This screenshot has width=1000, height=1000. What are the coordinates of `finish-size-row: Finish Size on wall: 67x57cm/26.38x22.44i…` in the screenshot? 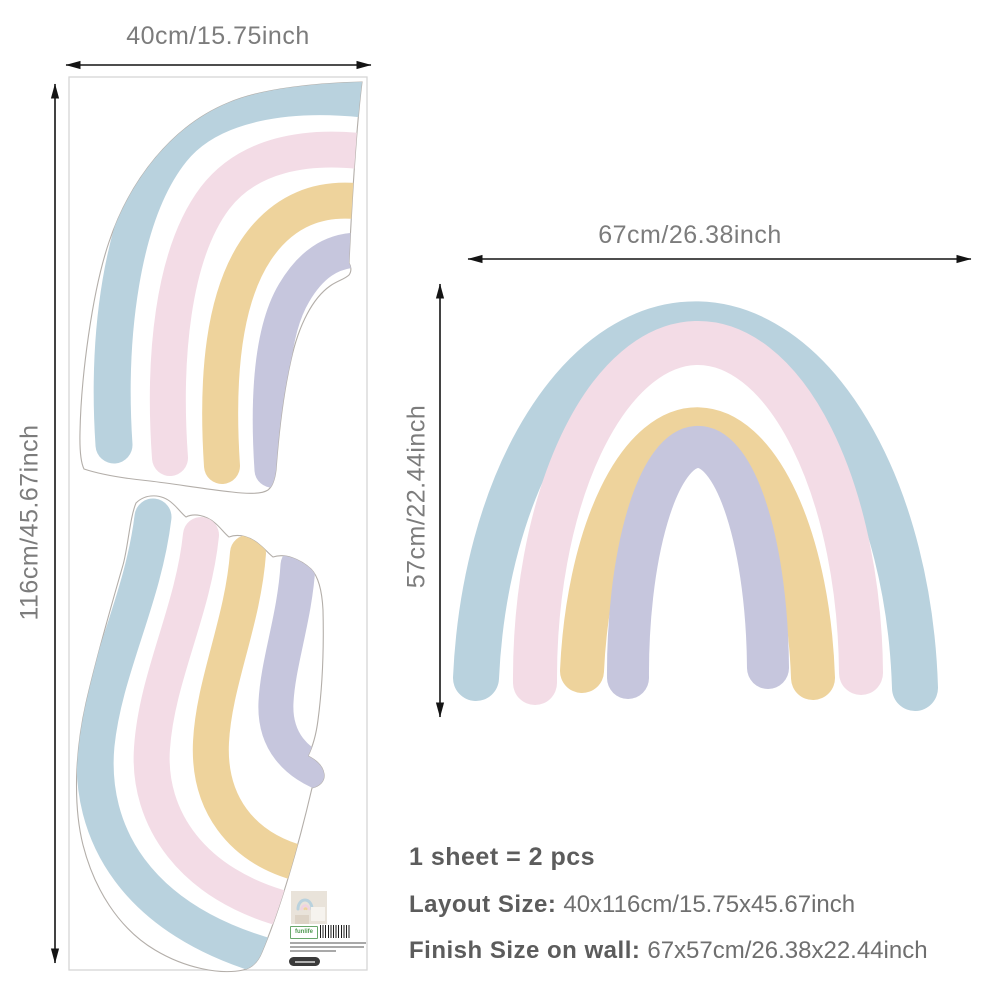 It's located at (668, 951).